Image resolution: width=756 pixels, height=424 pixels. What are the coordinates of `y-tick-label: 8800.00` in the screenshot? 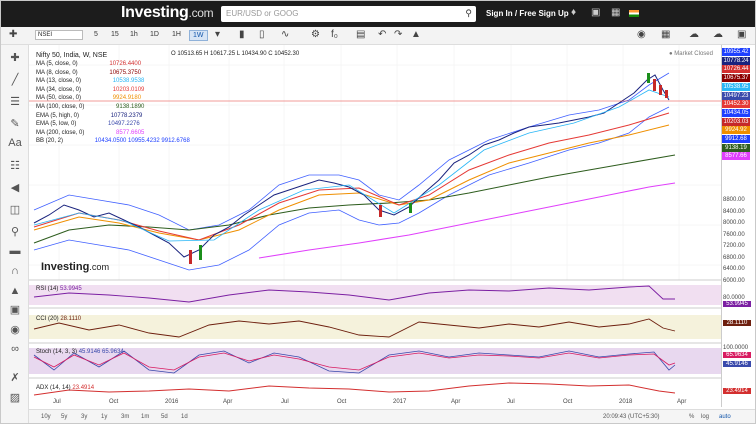 It's located at (734, 200).